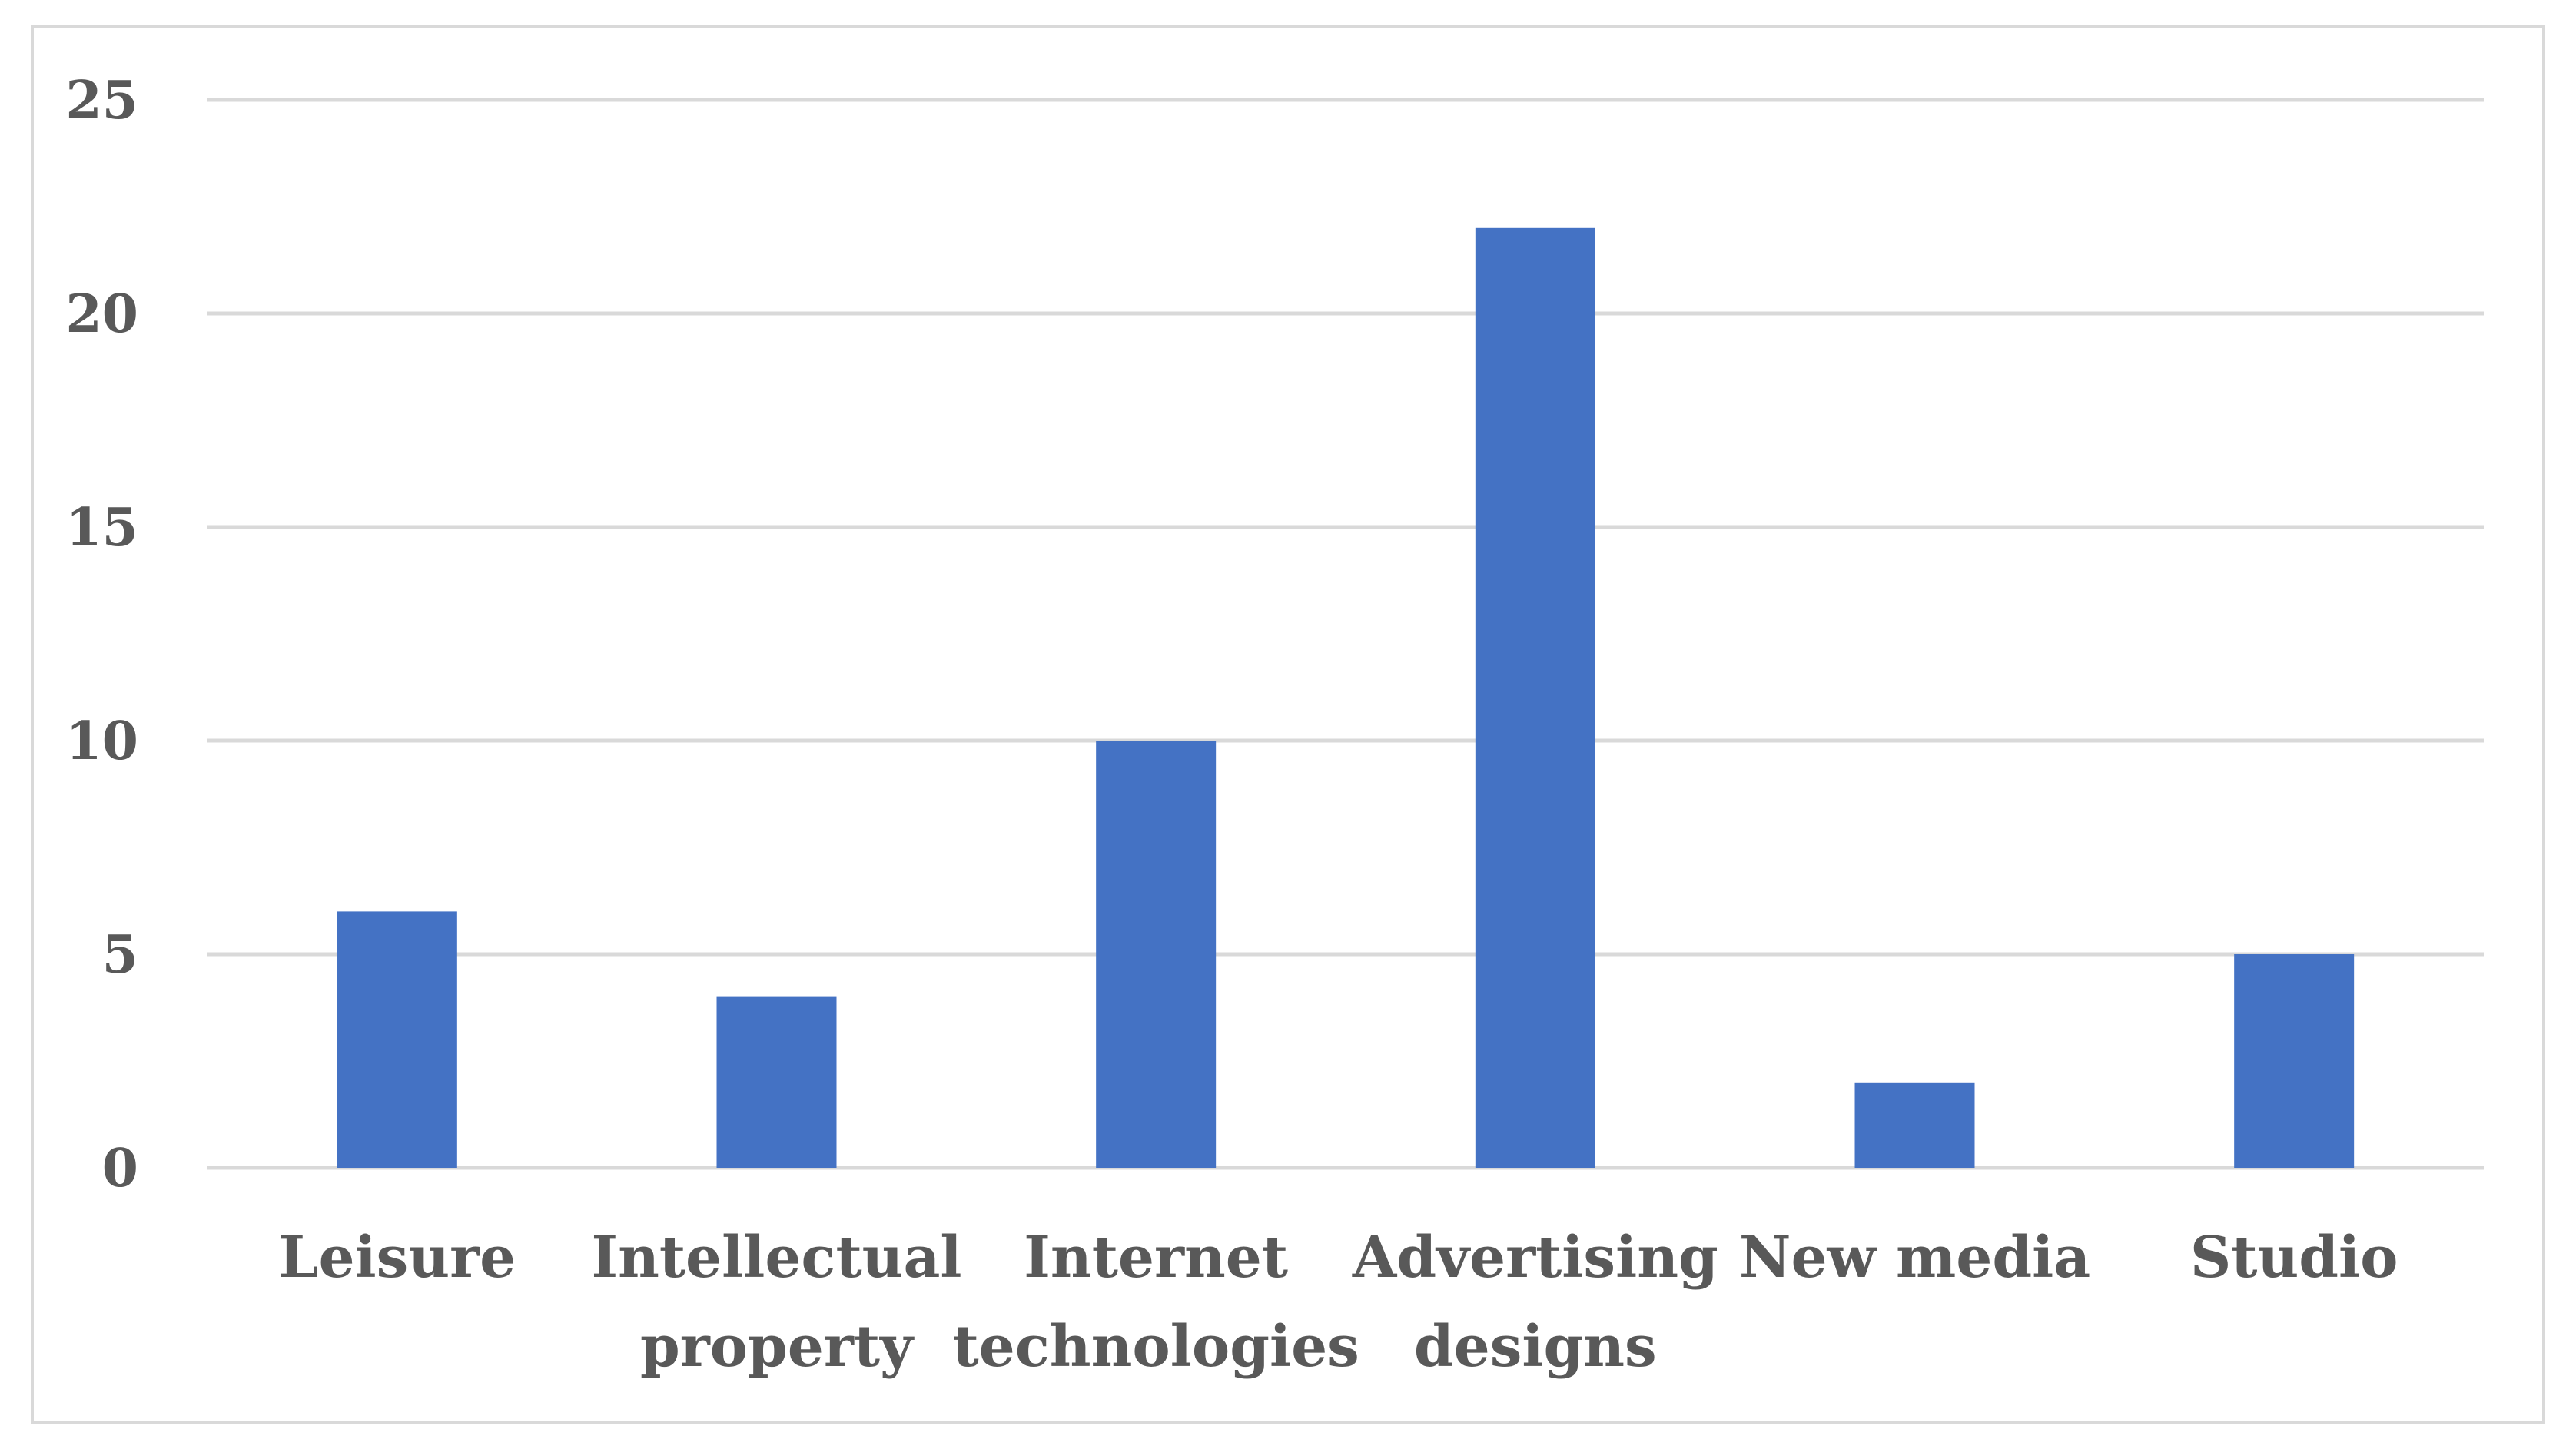 Image resolution: width=2576 pixels, height=1449 pixels. What do you see at coordinates (101, 742) in the screenshot?
I see `y-tick-label: 10` at bounding box center [101, 742].